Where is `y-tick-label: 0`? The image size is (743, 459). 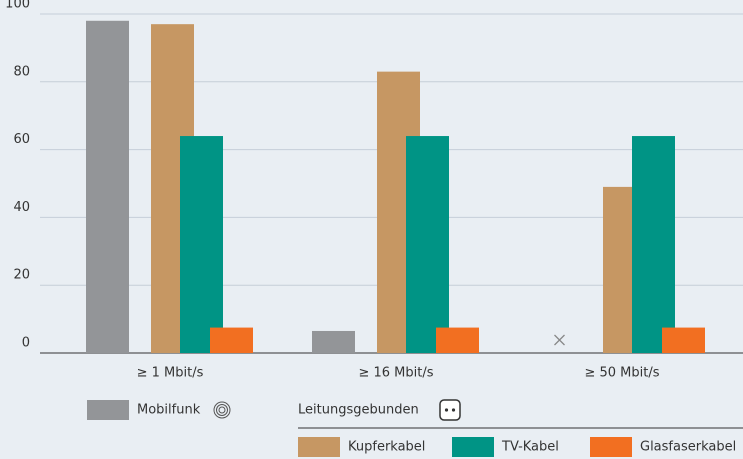
y-tick-label: 0 is located at coordinates (26, 343).